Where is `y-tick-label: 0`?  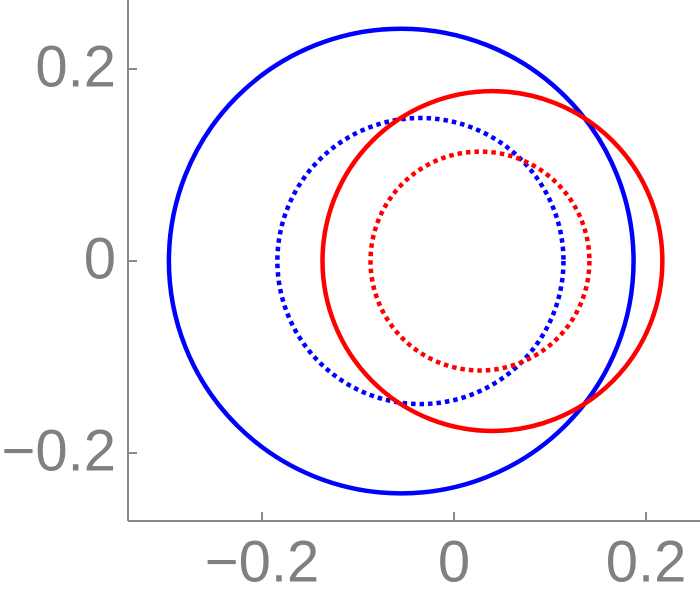
y-tick-label: 0 is located at coordinates (100, 258).